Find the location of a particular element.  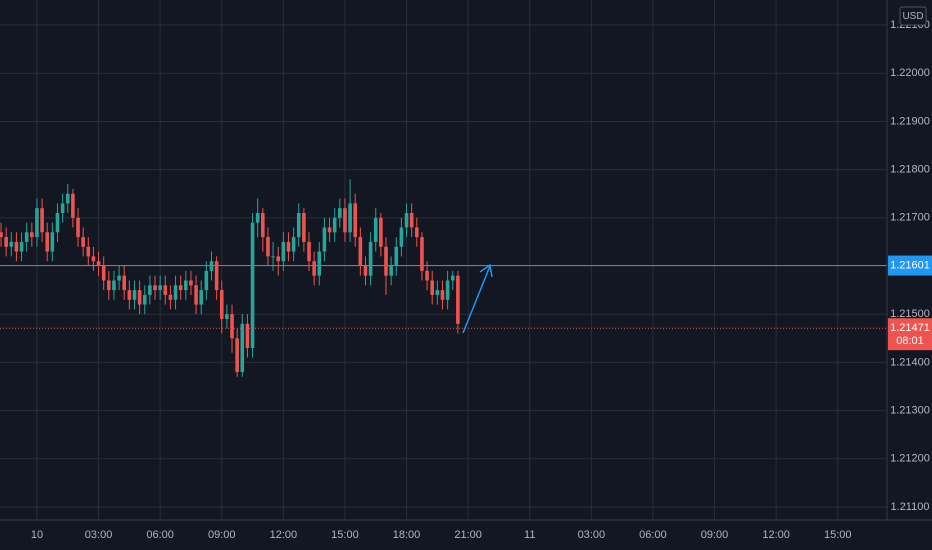

last-price-countdown: 08:01 is located at coordinates (910, 341).